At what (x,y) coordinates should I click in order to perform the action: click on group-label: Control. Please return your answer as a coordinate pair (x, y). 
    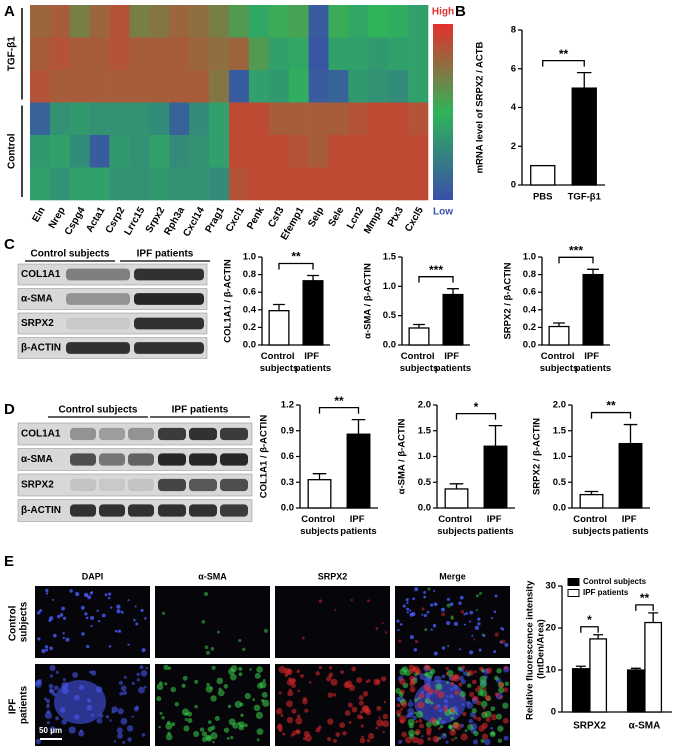
    Looking at the image, I should click on (12, 151).